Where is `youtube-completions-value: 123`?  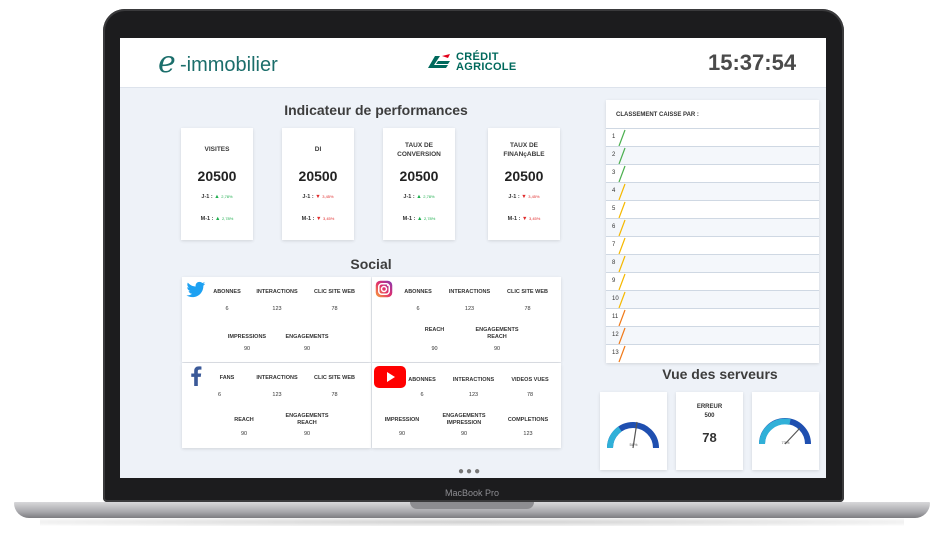
youtube-completions-value: 123 is located at coordinates (528, 434).